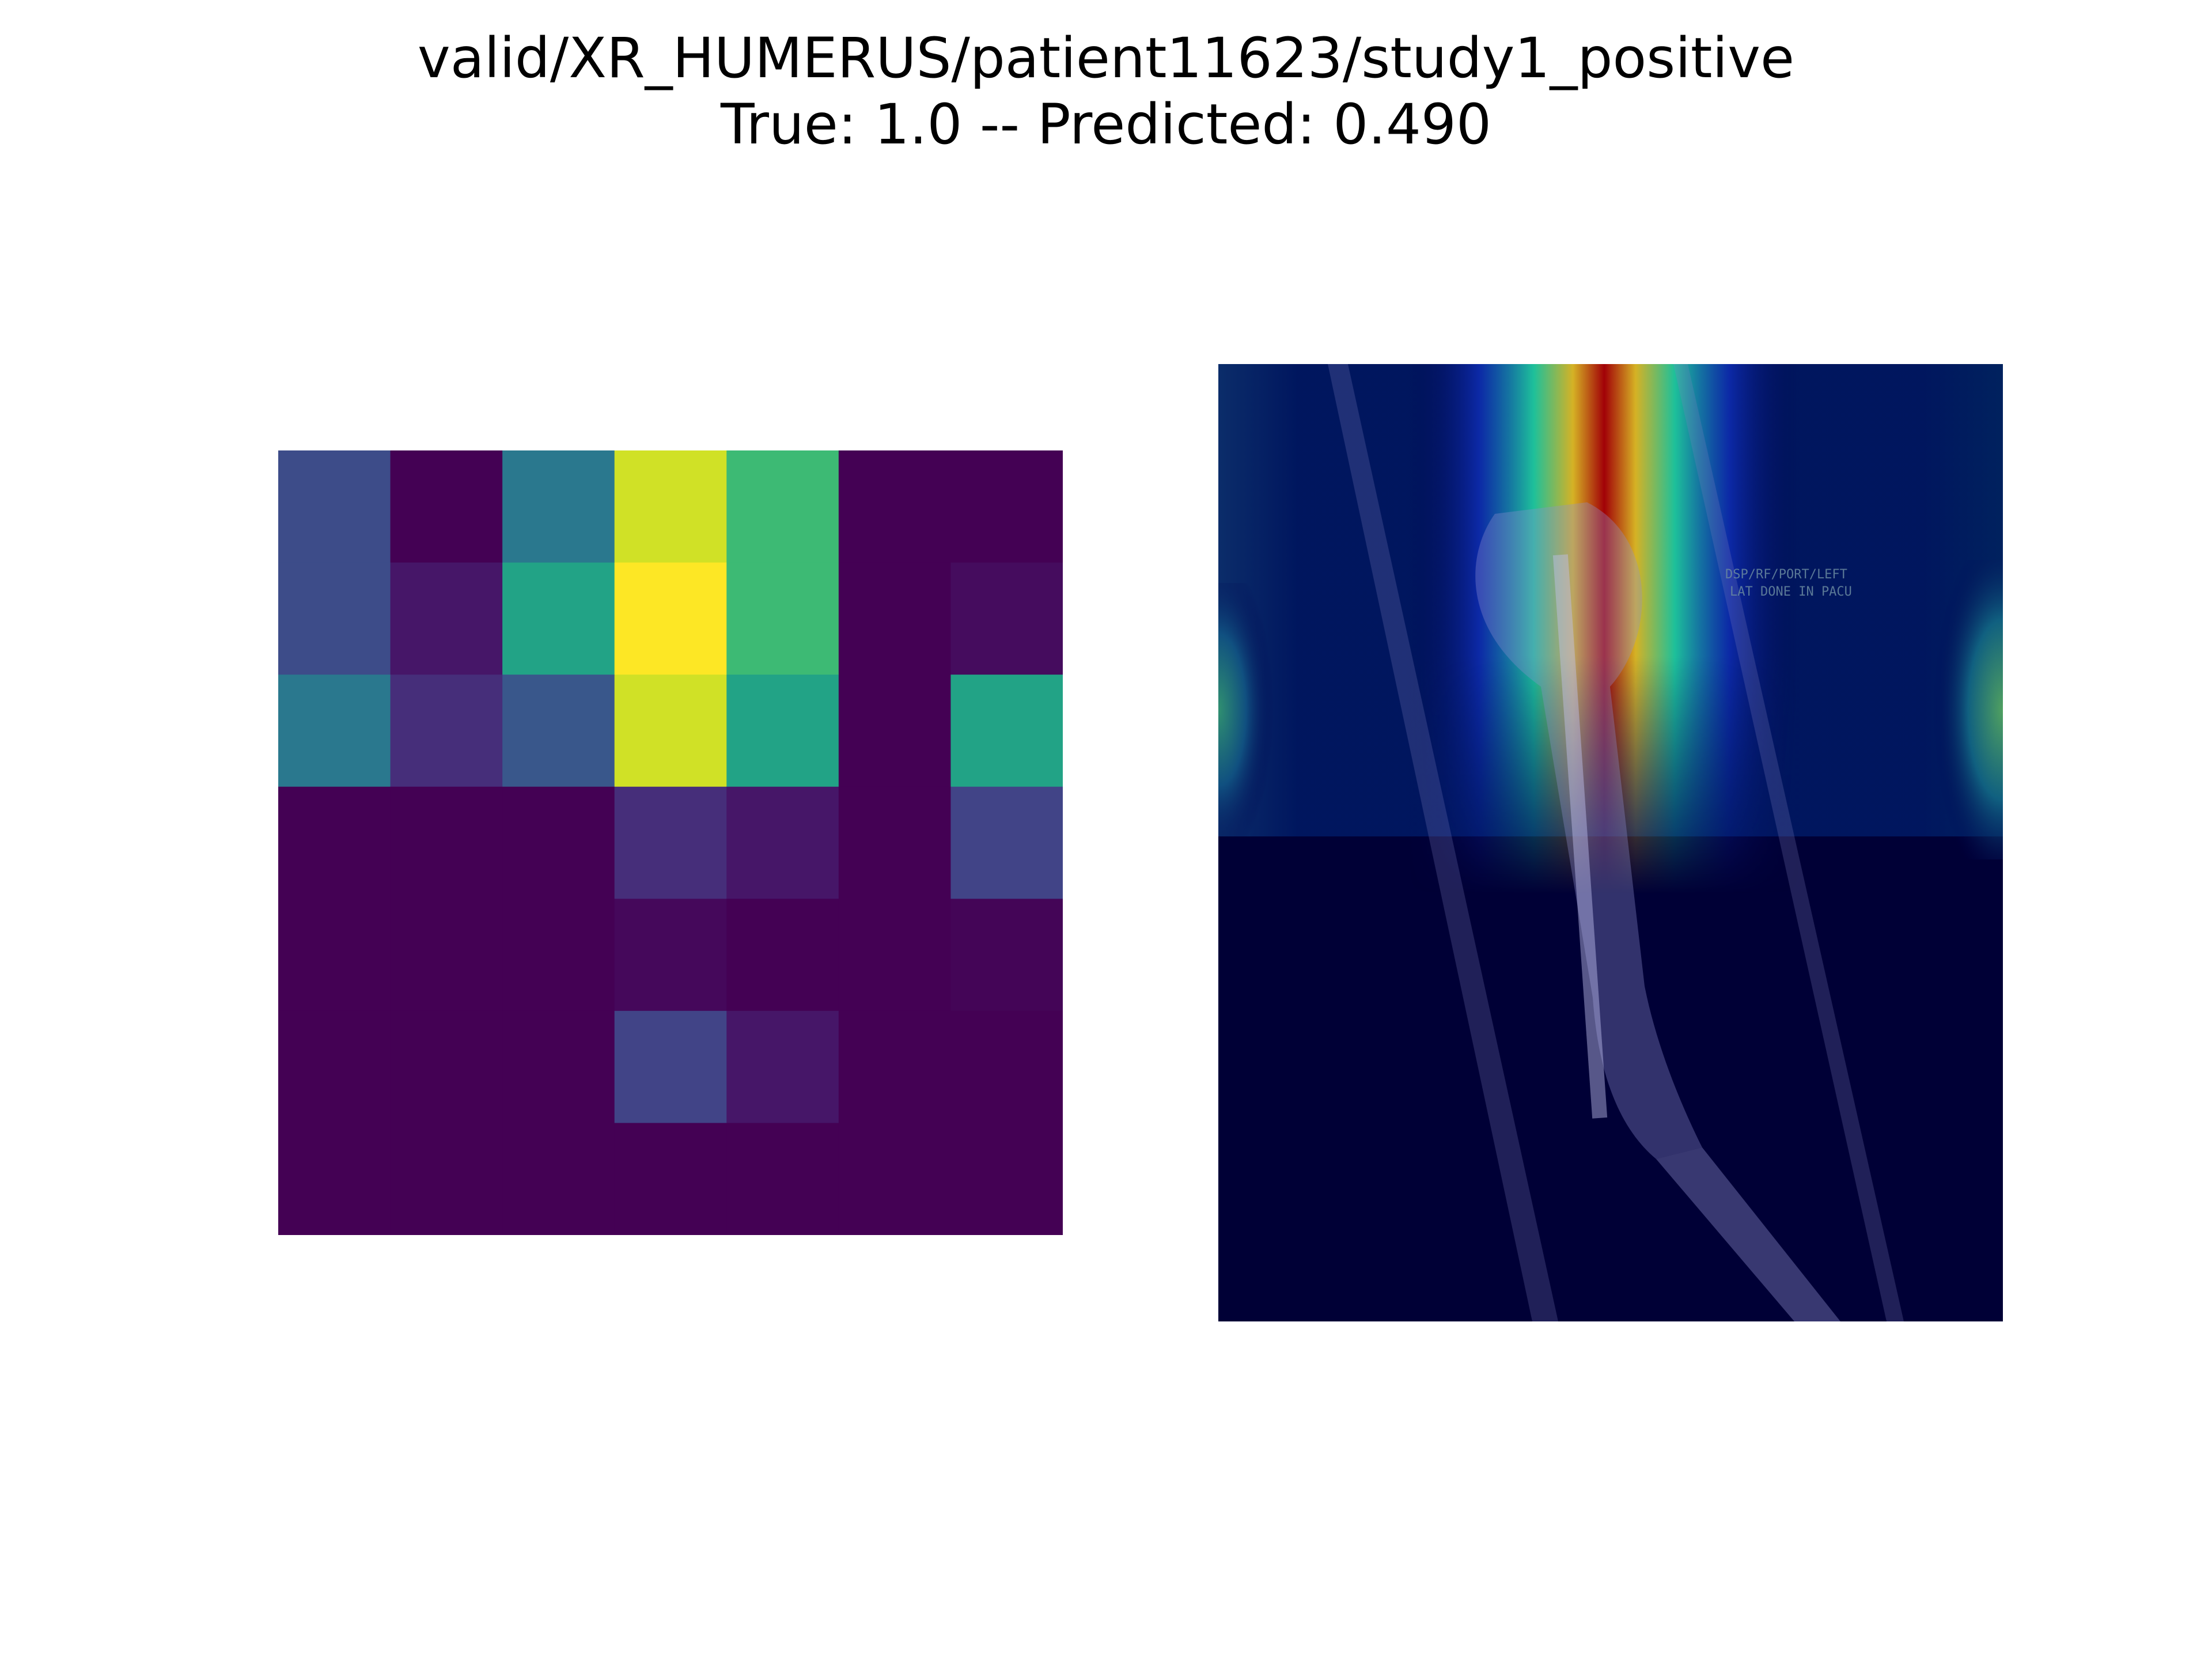 The image size is (2212, 1659). I want to click on heatmap-cell-r6-c0, so click(334, 1179).